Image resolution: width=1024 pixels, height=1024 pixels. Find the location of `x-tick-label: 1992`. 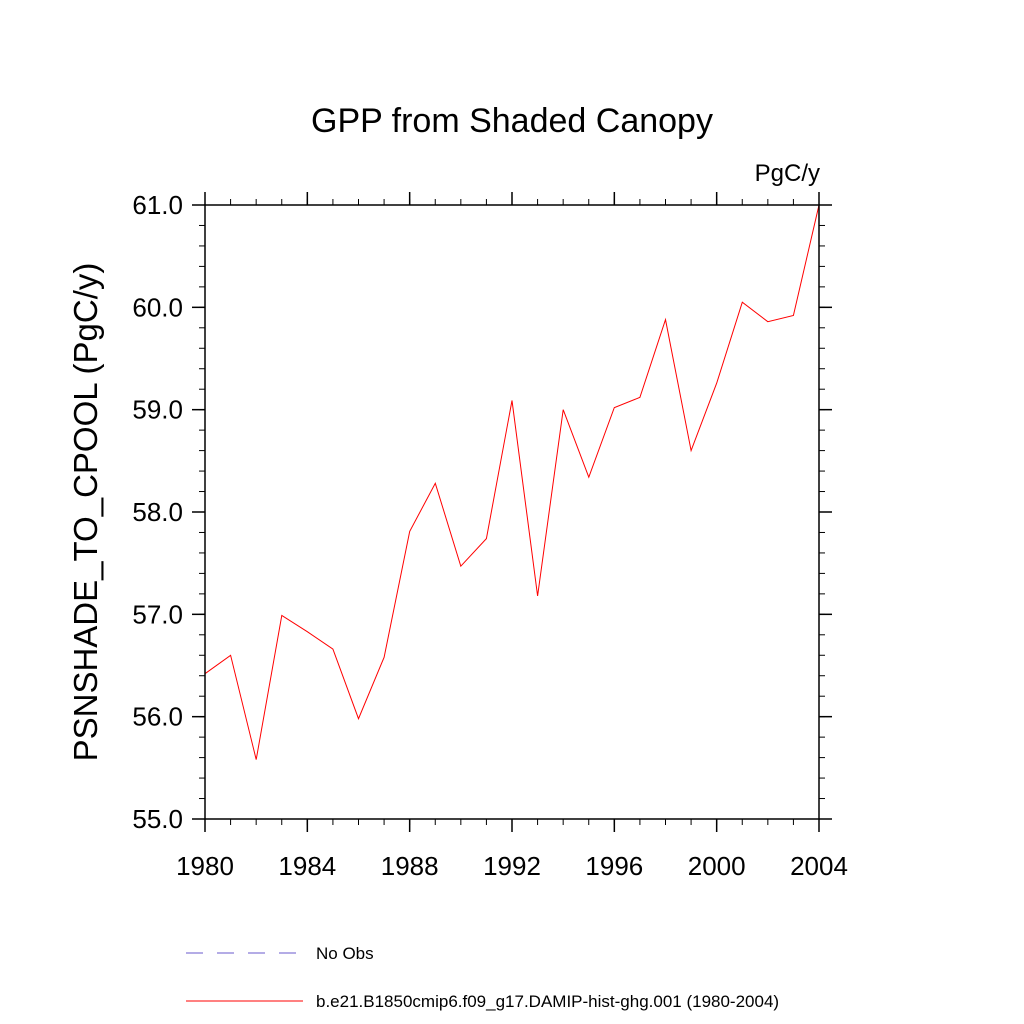

x-tick-label: 1992 is located at coordinates (512, 866).